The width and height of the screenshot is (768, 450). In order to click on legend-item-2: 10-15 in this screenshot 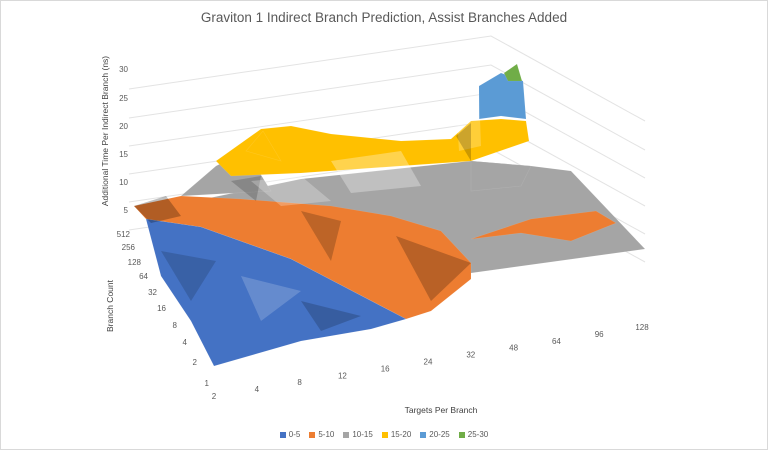, I will do `click(358, 434)`.